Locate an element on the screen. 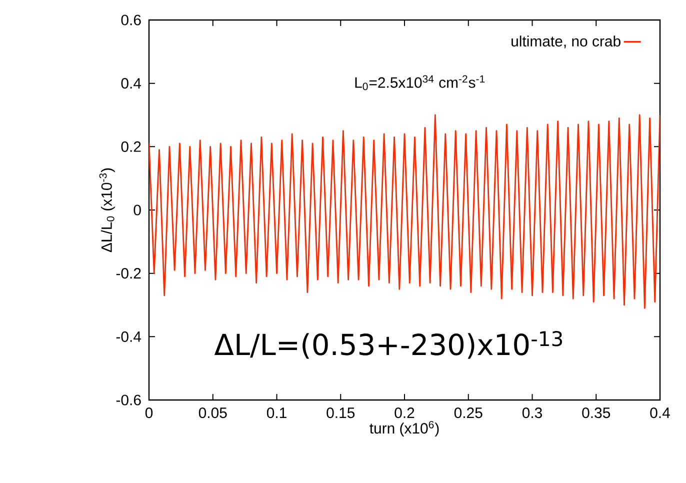 The width and height of the screenshot is (686, 483). y-tick-label: 0.2 is located at coordinates (131, 146).